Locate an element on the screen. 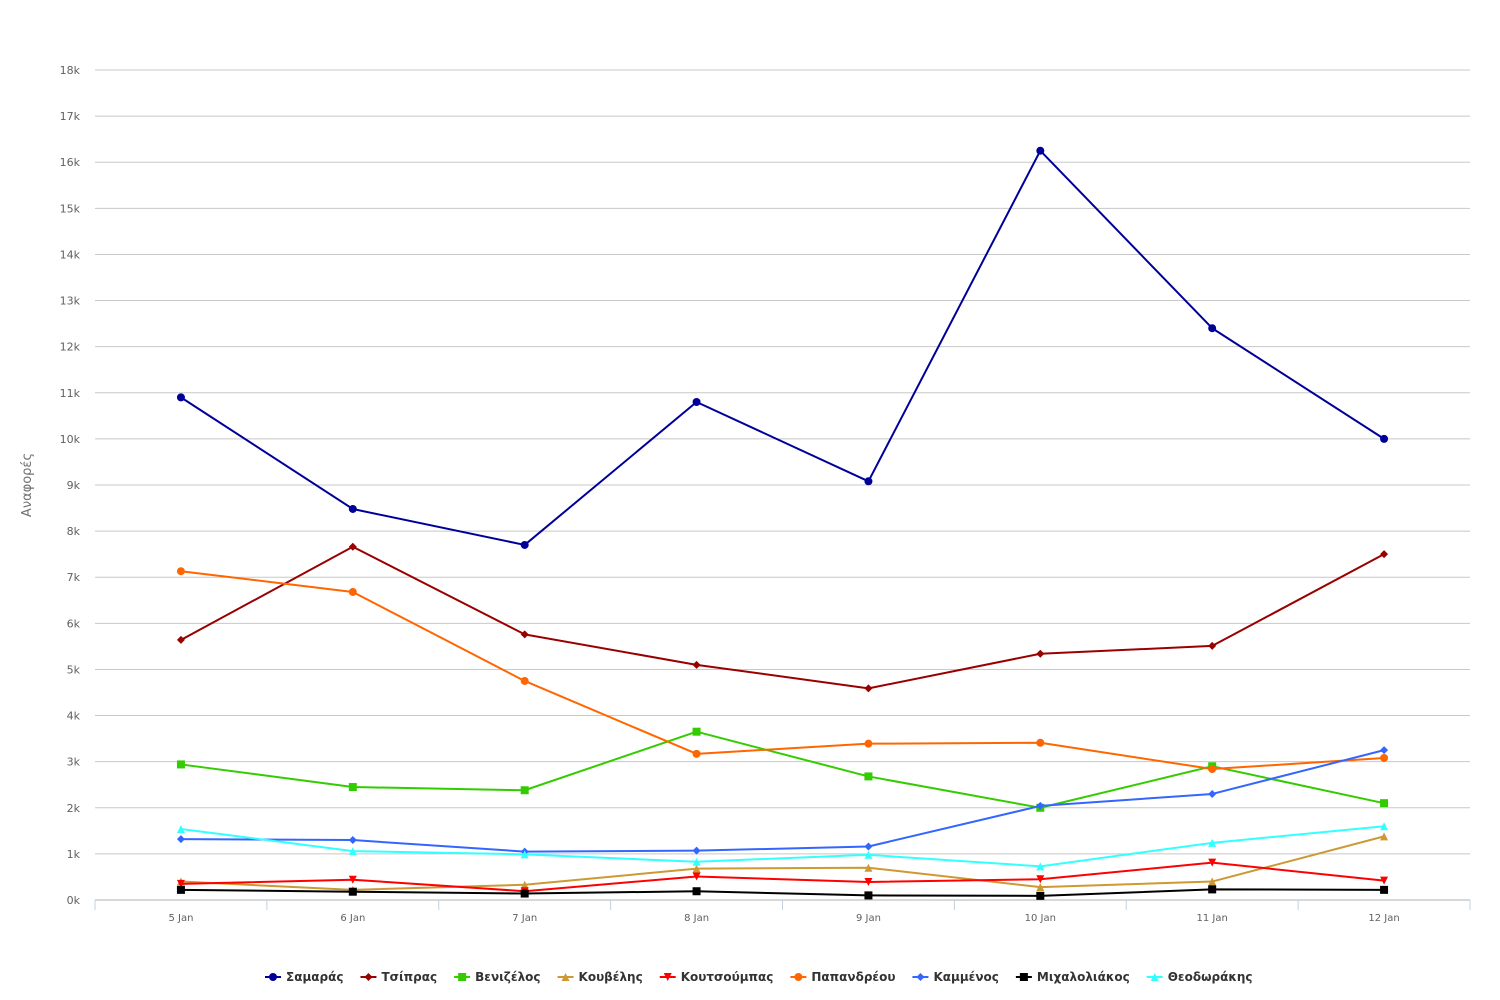 The width and height of the screenshot is (1500, 1000). y-tick-label: 1k is located at coordinates (74, 854).